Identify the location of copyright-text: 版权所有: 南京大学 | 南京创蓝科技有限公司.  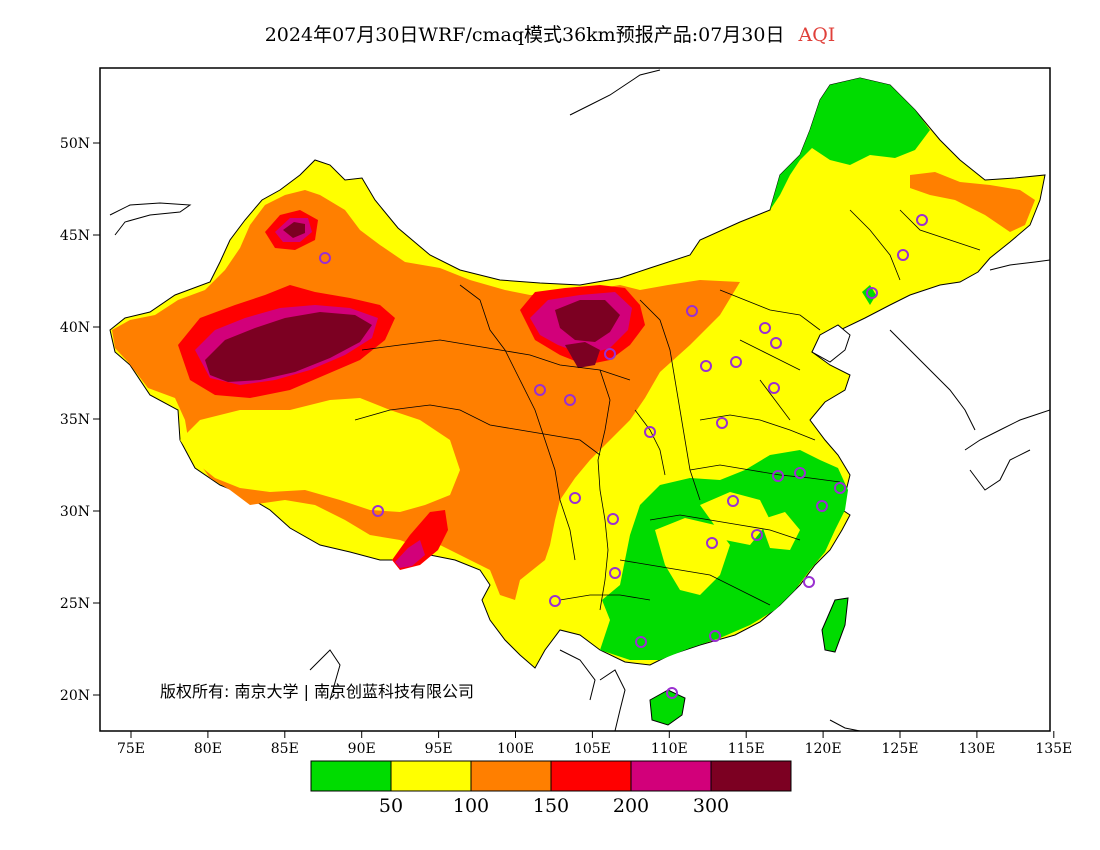
(317, 691).